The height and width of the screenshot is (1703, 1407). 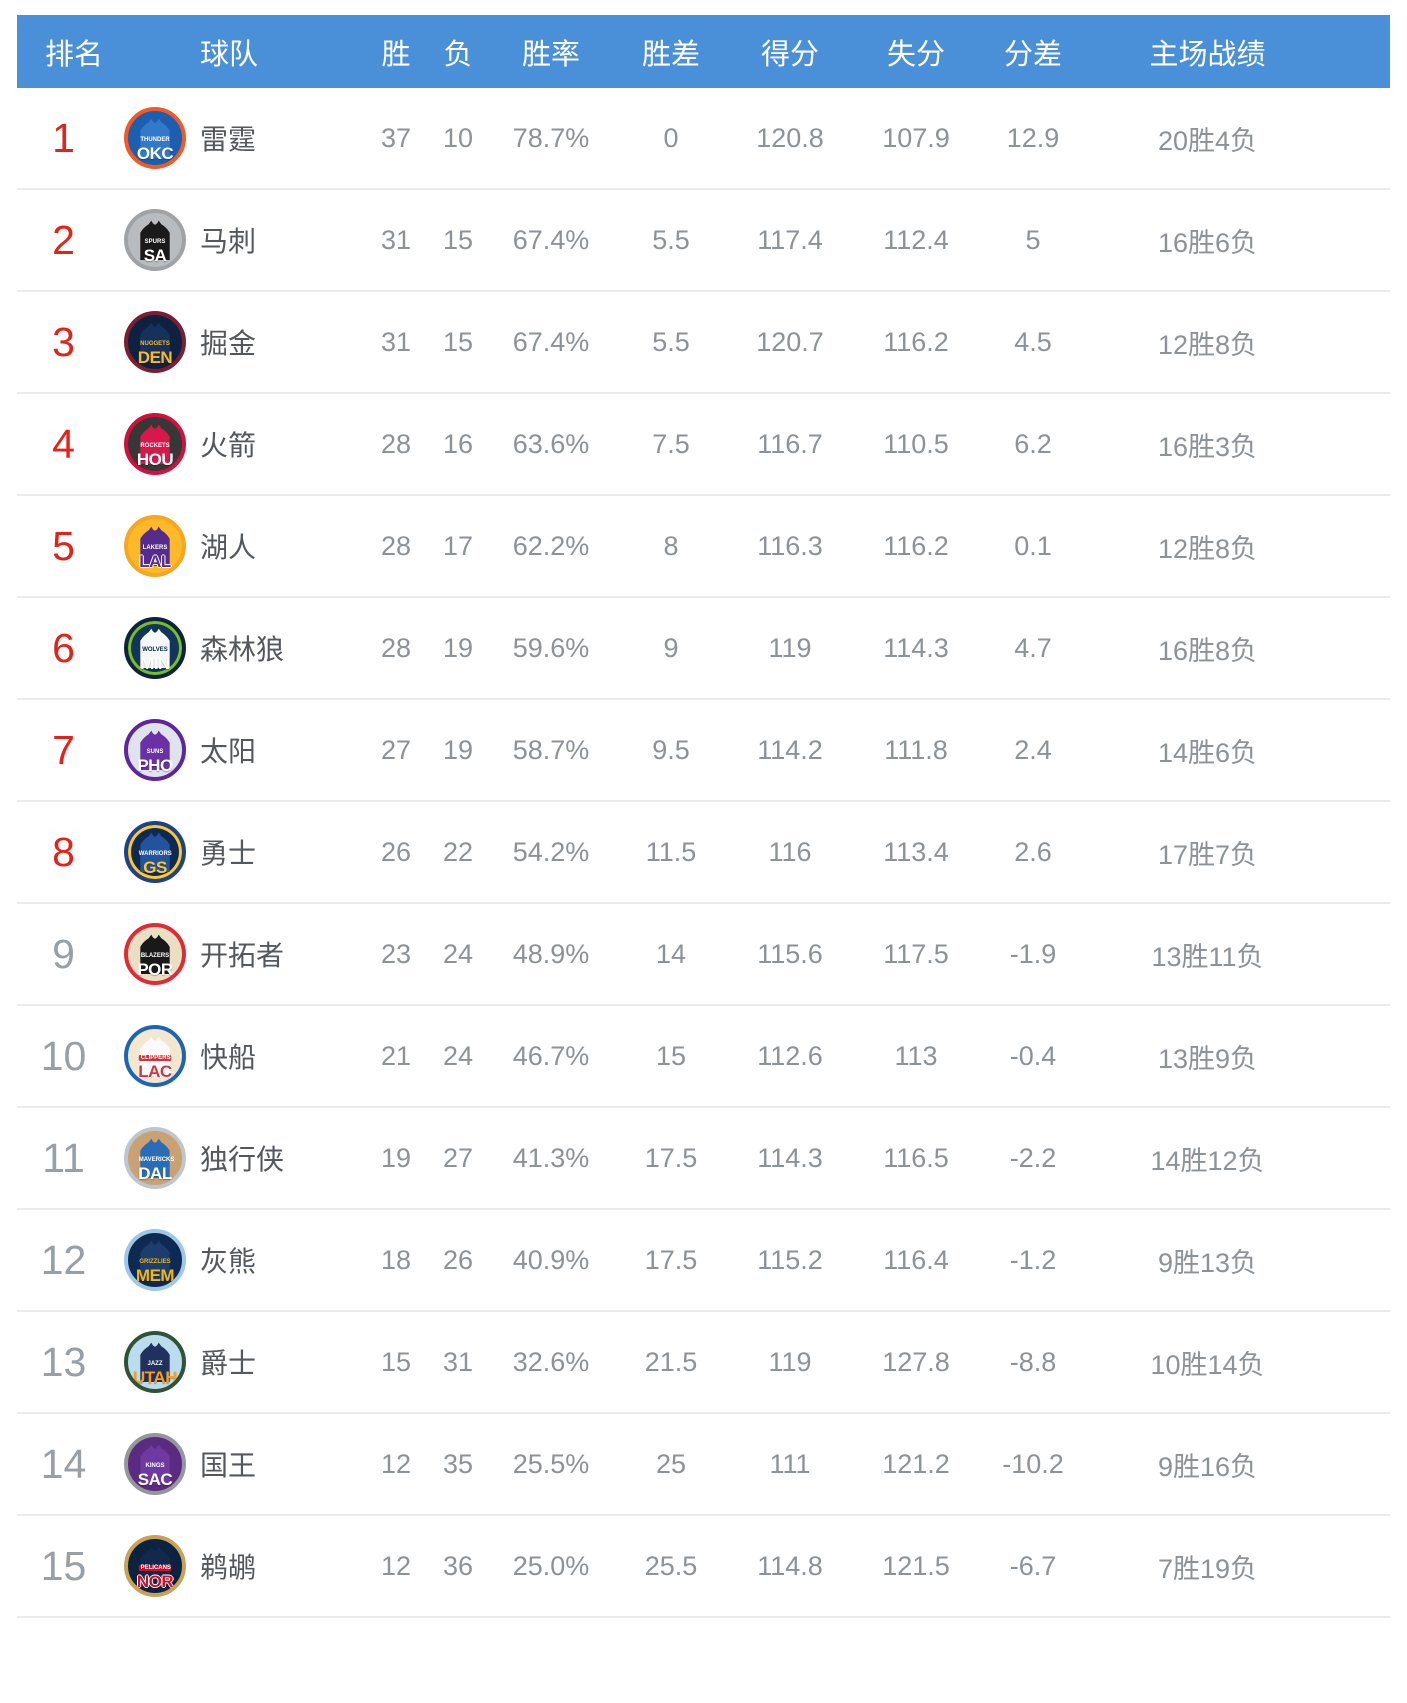 What do you see at coordinates (228, 241) in the screenshot?
I see `team-name: 马刺` at bounding box center [228, 241].